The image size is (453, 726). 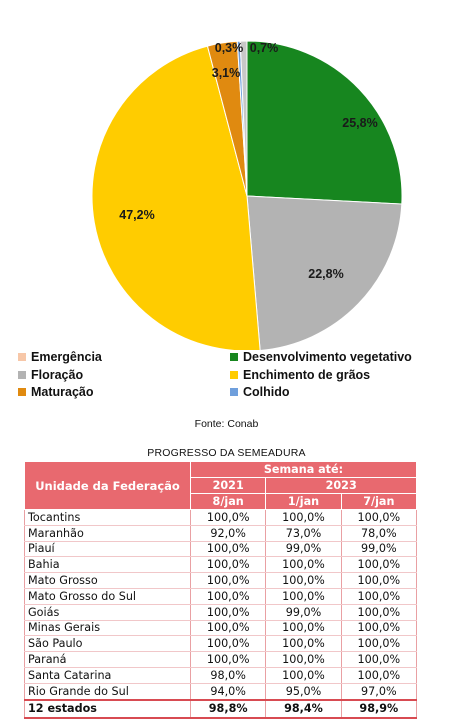 What do you see at coordinates (107, 565) in the screenshot?
I see `state-name: Bahia` at bounding box center [107, 565].